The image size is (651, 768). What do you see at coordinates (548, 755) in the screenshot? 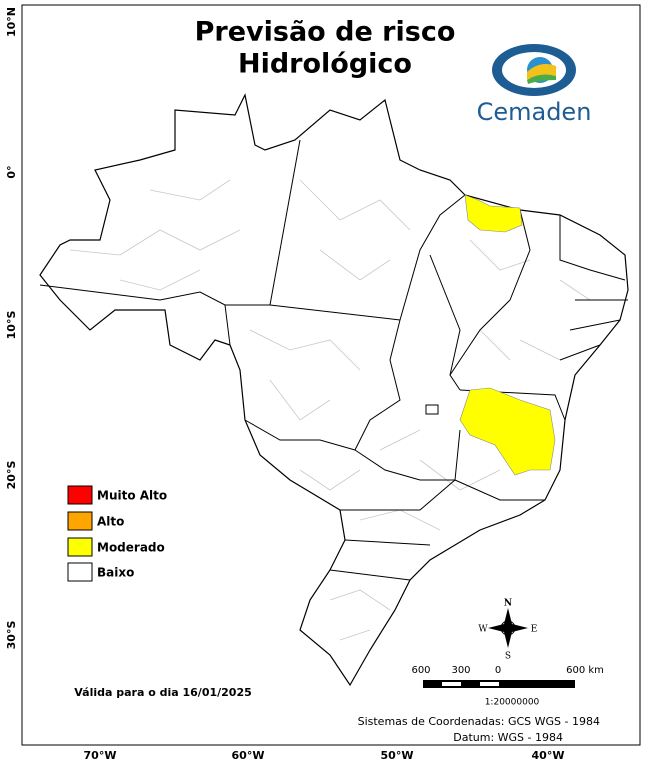
I see `lon-label: 40°W` at bounding box center [548, 755].